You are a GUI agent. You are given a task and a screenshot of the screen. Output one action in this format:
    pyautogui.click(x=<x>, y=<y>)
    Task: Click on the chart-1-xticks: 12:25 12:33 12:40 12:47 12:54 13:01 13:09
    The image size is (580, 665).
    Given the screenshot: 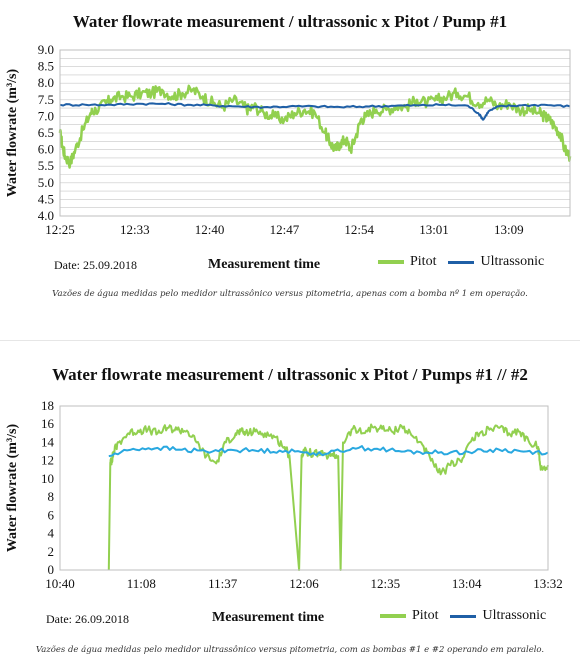 What is the action you would take?
    pyautogui.click(x=284, y=229)
    